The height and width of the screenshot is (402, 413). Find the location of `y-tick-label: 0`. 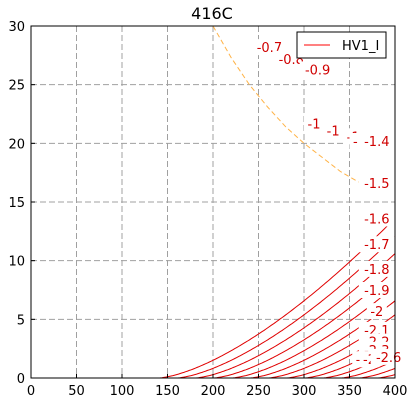

y-tick-label: 0 is located at coordinates (21, 379).